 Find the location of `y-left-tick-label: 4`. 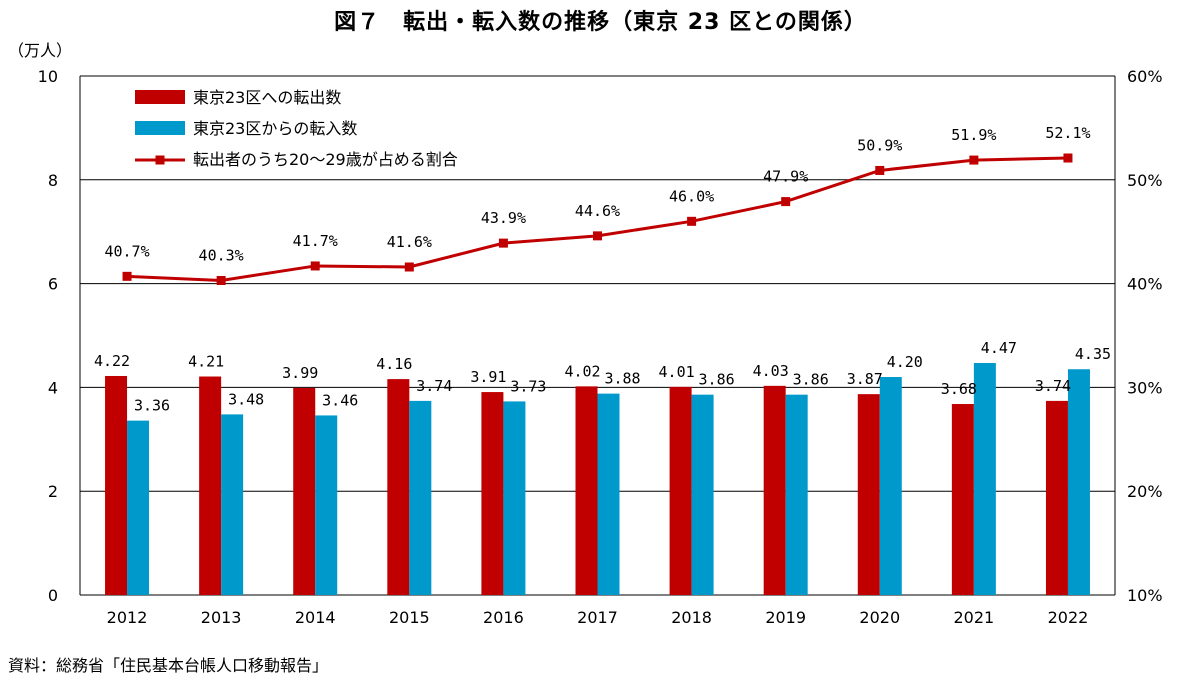

y-left-tick-label: 4 is located at coordinates (53, 387).